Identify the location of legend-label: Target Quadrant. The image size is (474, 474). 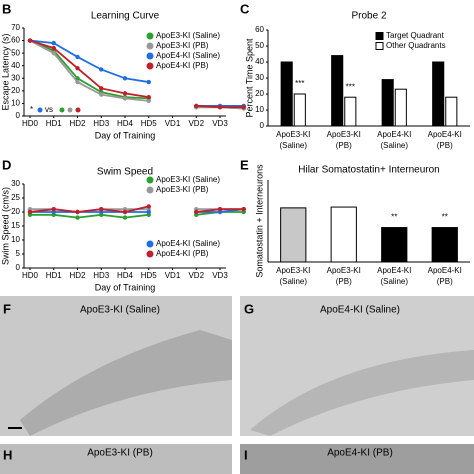
(415, 35).